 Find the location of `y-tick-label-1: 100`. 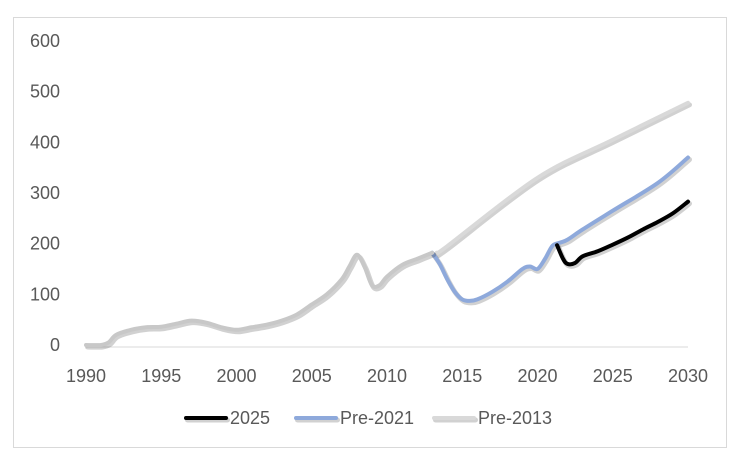

y-tick-label-1: 100 is located at coordinates (45, 294).